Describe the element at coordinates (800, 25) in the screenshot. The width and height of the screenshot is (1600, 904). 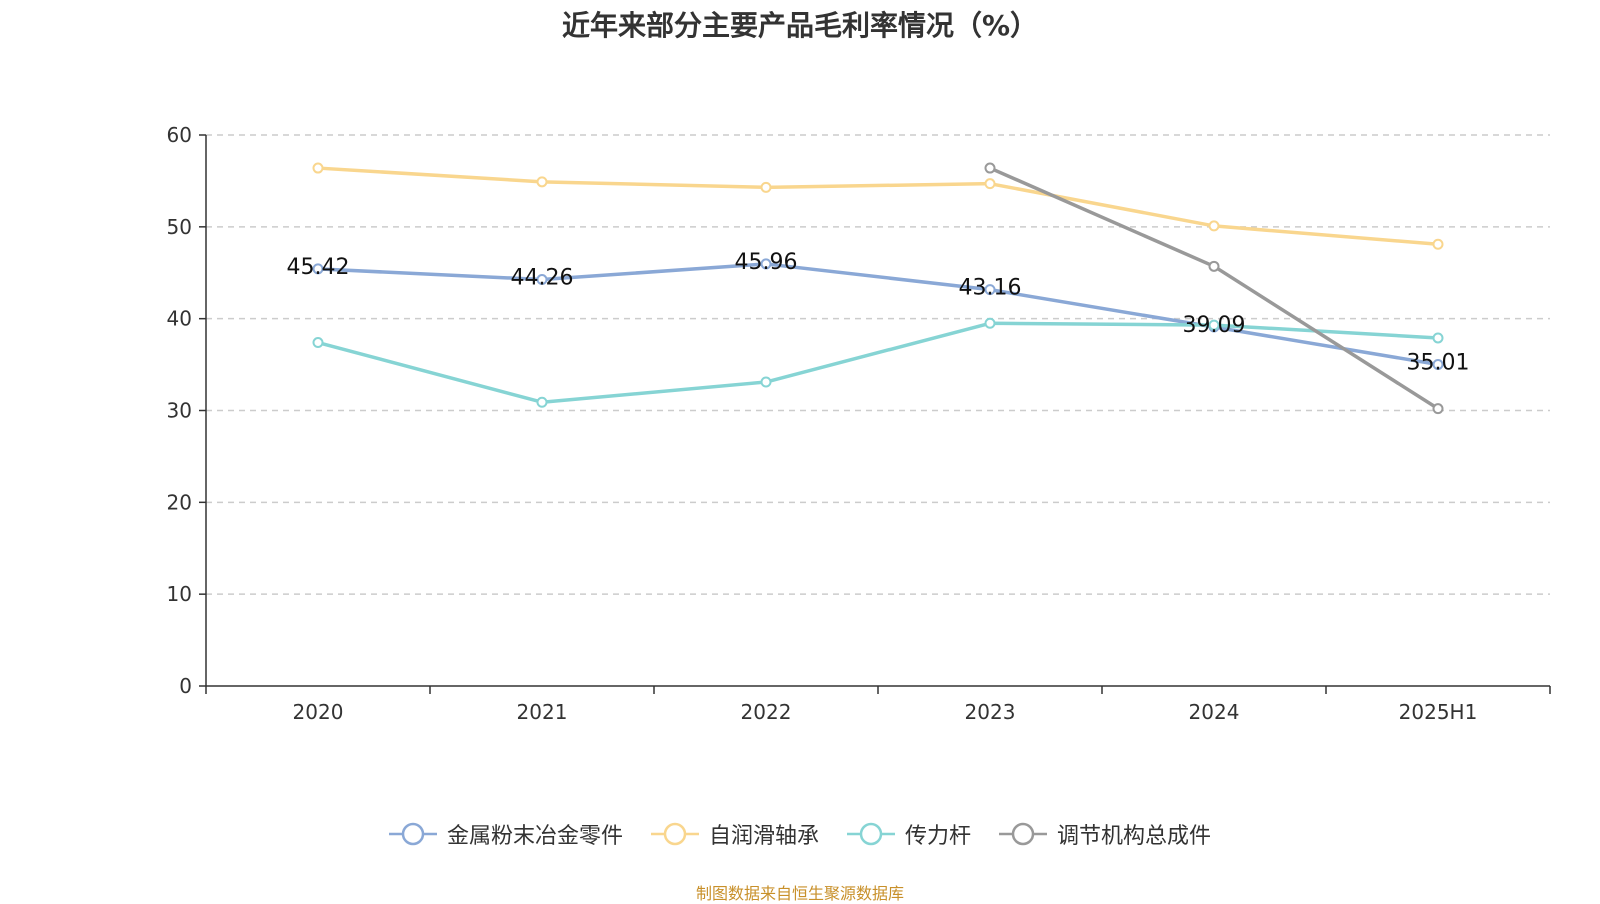
I see `chart-title: 近年来部分主要产品毛利率情况（%）` at that location.